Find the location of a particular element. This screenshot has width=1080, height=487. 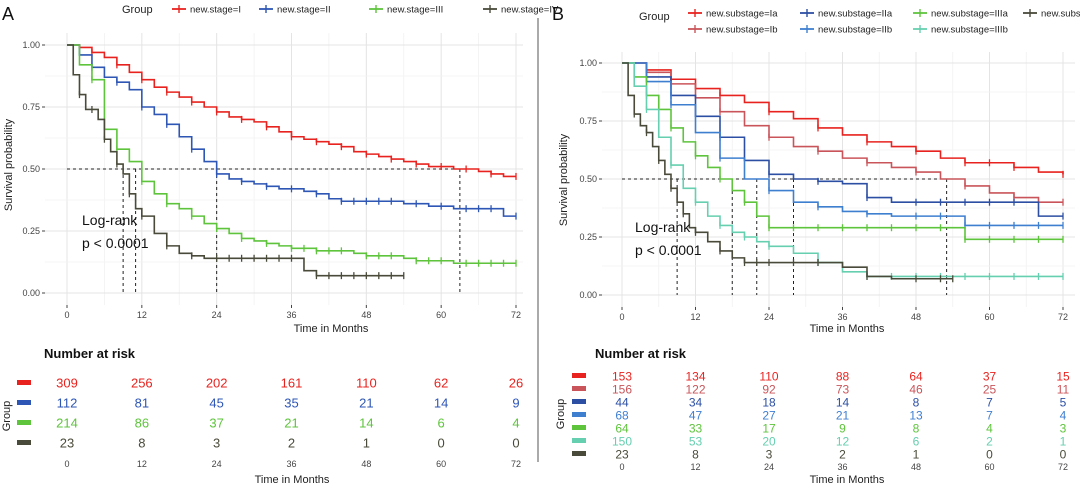

panel-b-risk-6-5: 0 is located at coordinates (989, 455).